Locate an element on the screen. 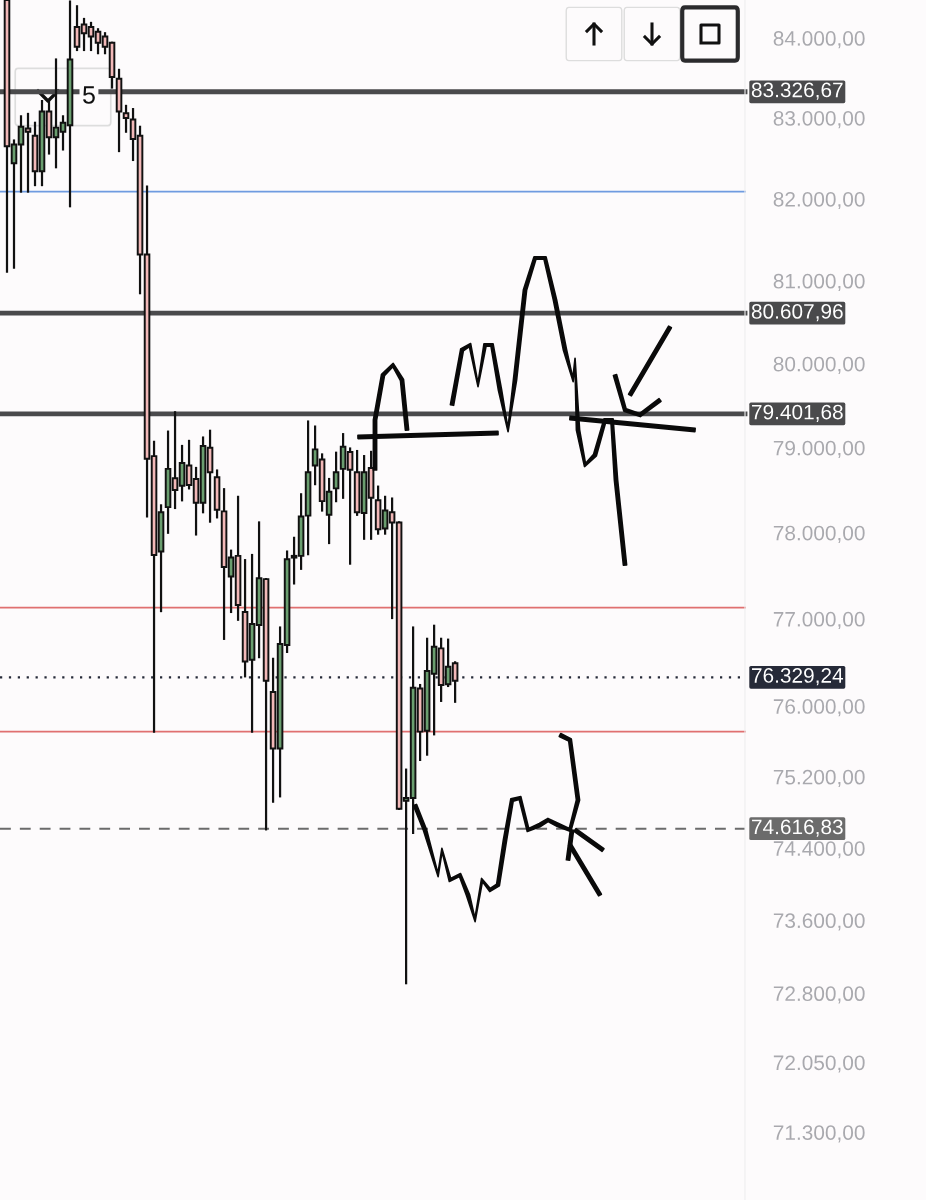 The height and width of the screenshot is (1200, 926). y-tick-label: 81.000,00 is located at coordinates (819, 282).